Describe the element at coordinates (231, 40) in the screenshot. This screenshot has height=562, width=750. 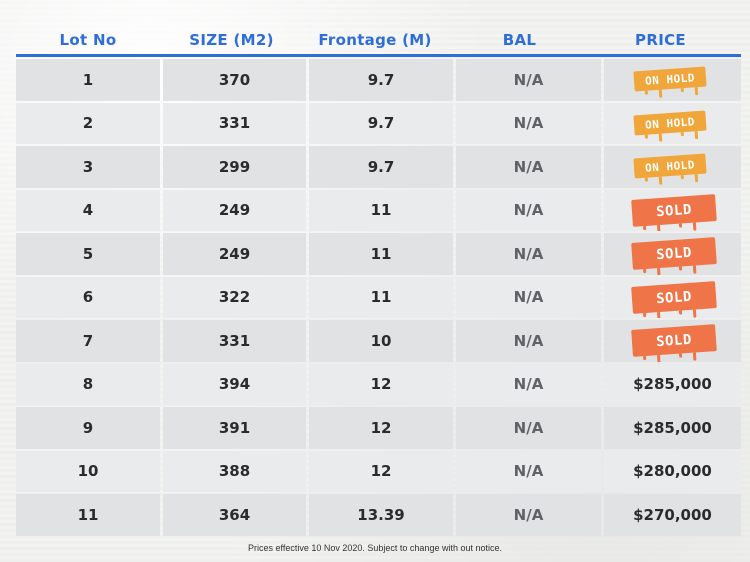
I see `header-size: SIZE (M2)` at that location.